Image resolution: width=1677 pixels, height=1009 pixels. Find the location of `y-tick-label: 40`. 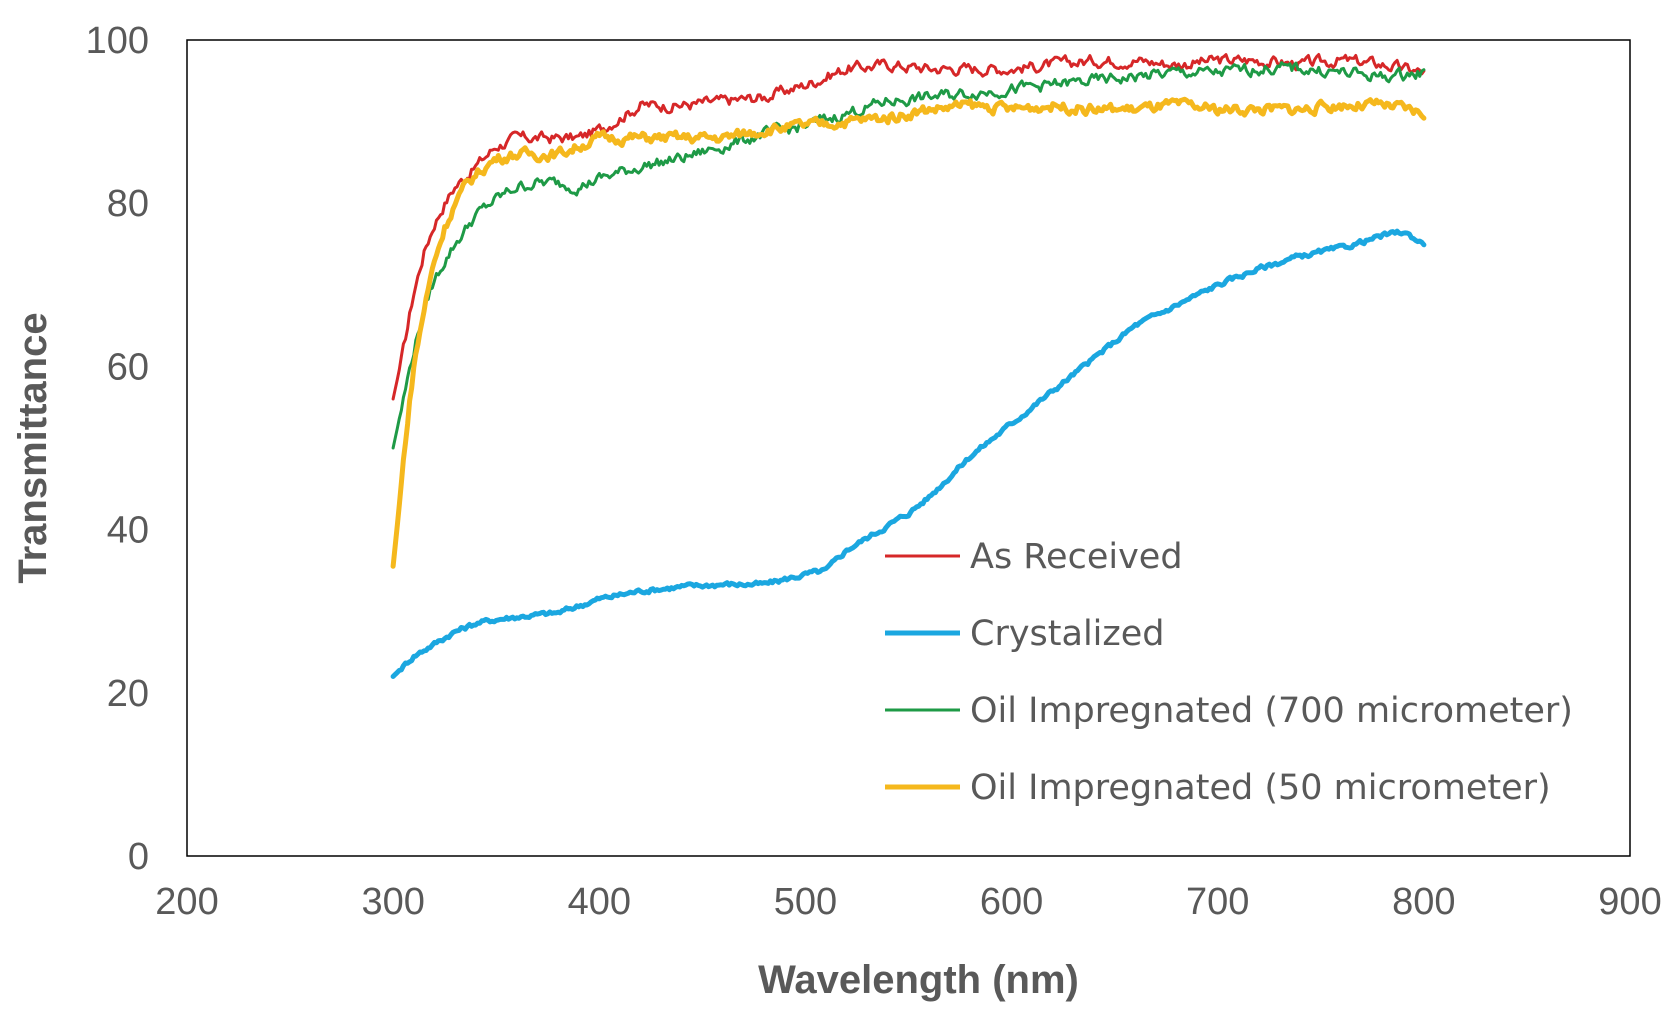

y-tick-label: 40 is located at coordinates (128, 531).